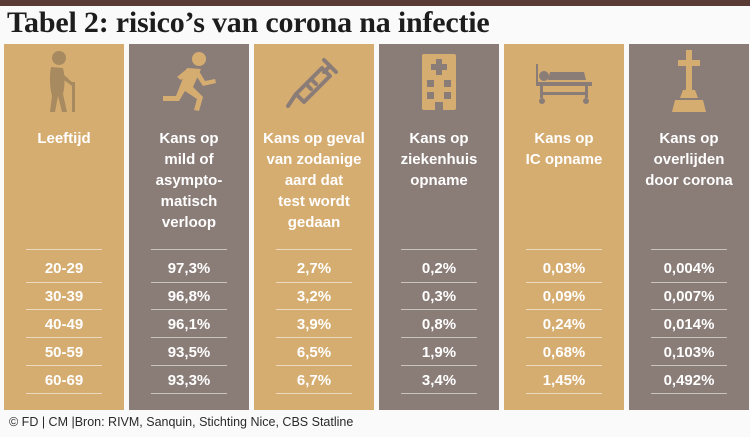  Describe the element at coordinates (689, 380) in the screenshot. I see `risk-value-cell: 0,492%` at that location.